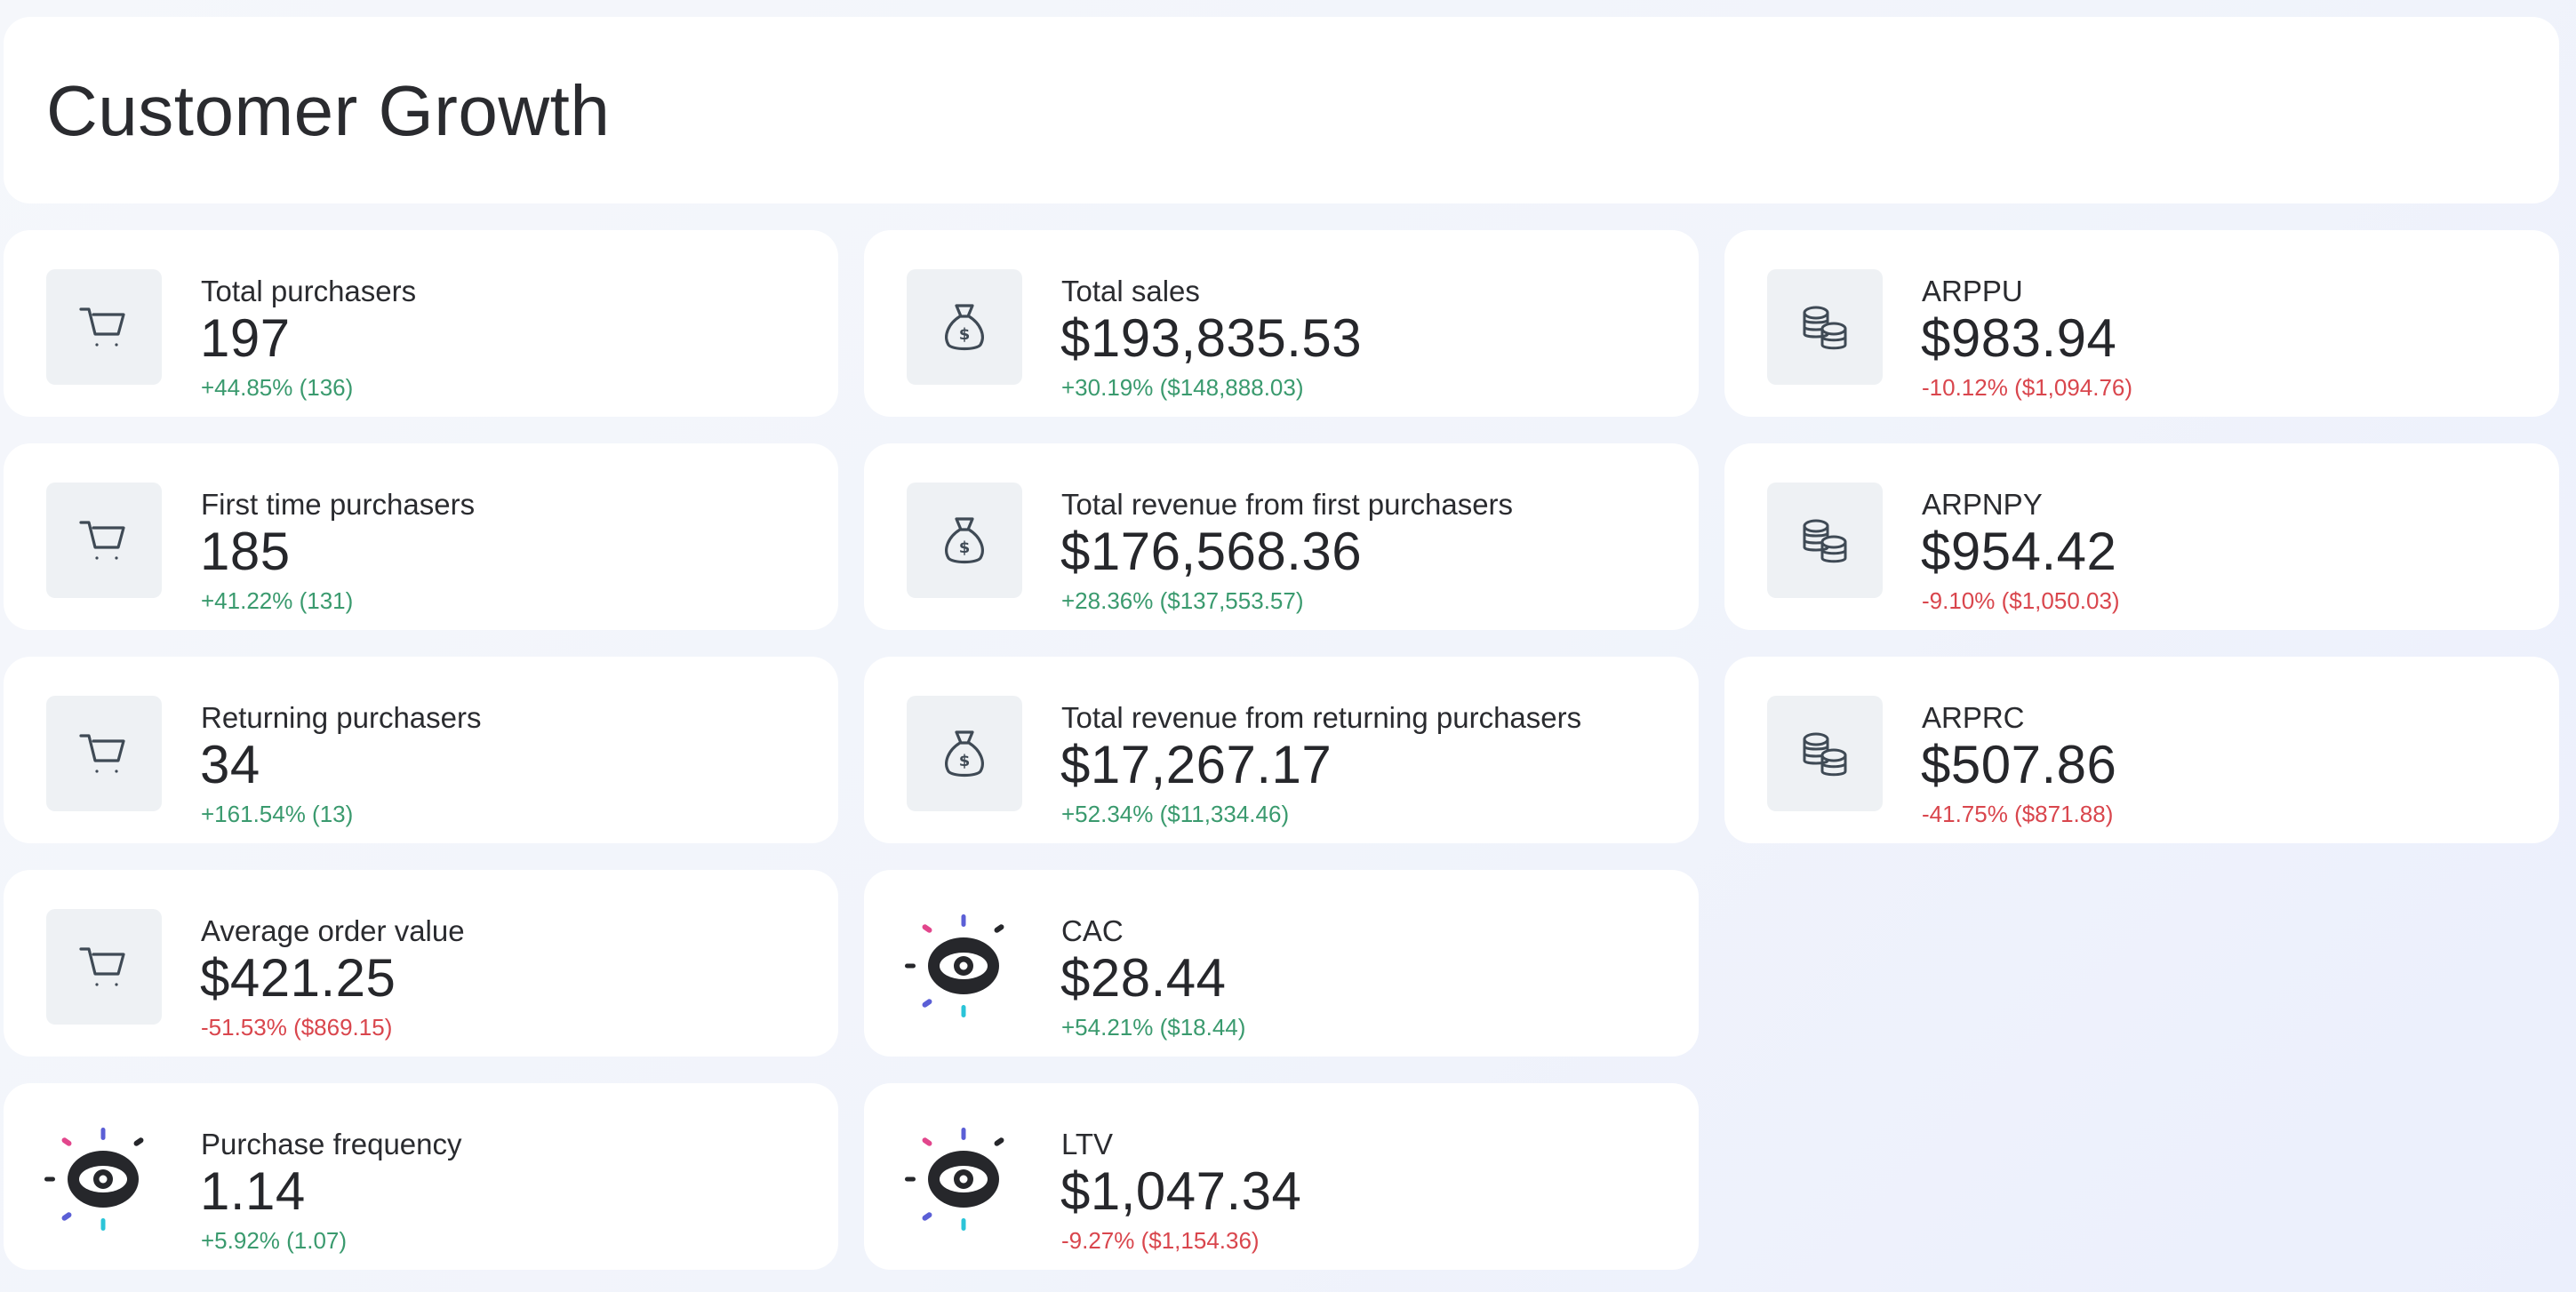  What do you see at coordinates (309, 291) in the screenshot?
I see `metric-label: Total purchasers` at bounding box center [309, 291].